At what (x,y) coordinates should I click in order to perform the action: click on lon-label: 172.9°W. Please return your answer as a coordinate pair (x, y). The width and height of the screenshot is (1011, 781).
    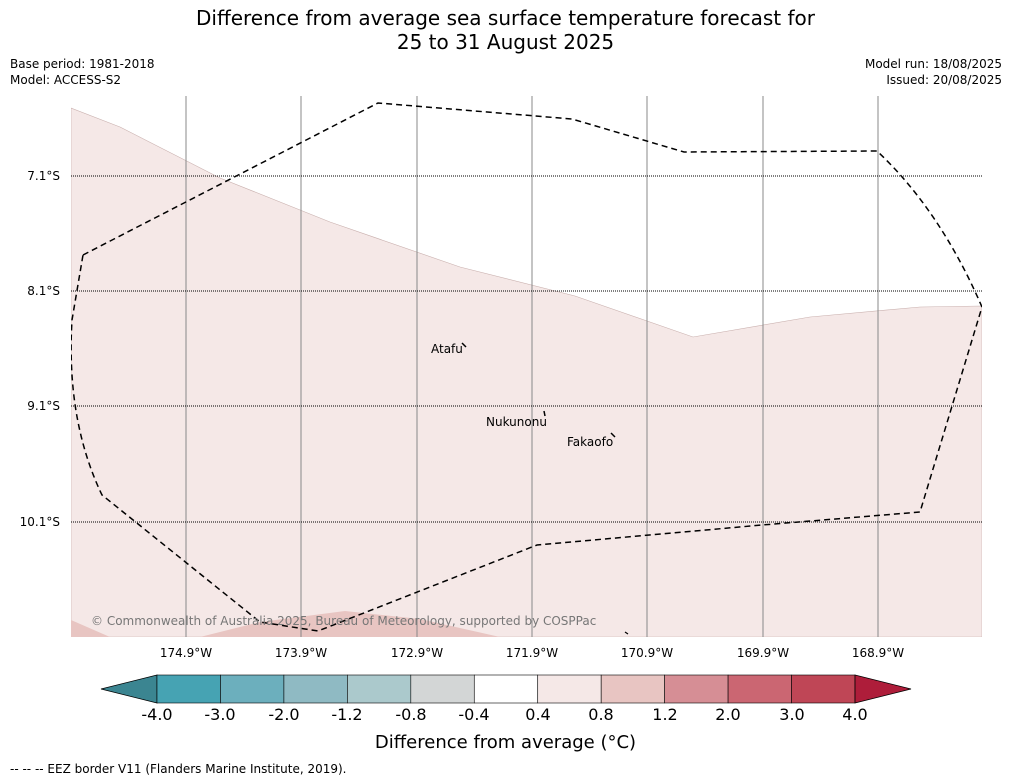
    Looking at the image, I should click on (417, 653).